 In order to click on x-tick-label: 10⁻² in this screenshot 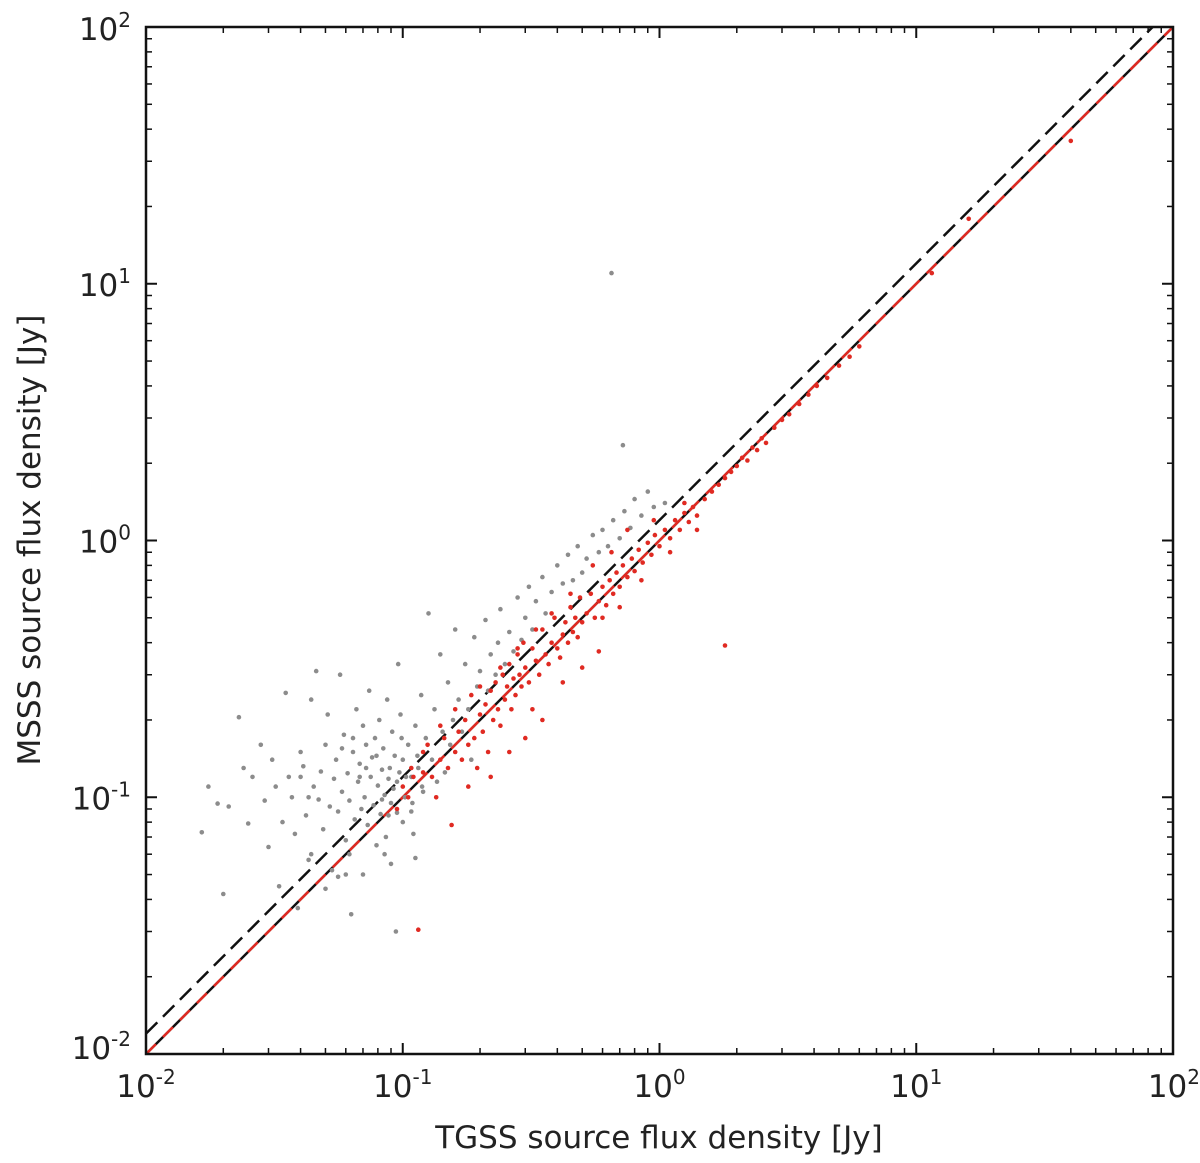, I will do `click(145, 1085)`.